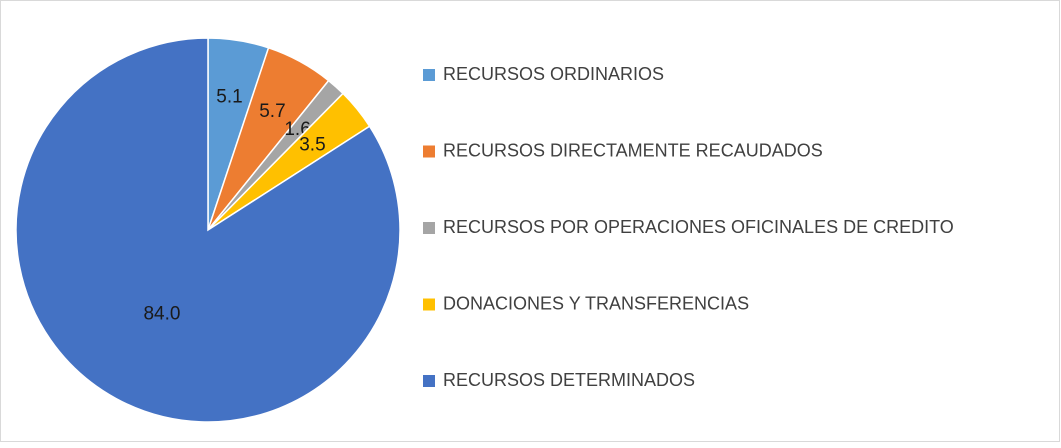  Describe the element at coordinates (272, 111) in the screenshot. I see `data-label: 5.7` at that location.